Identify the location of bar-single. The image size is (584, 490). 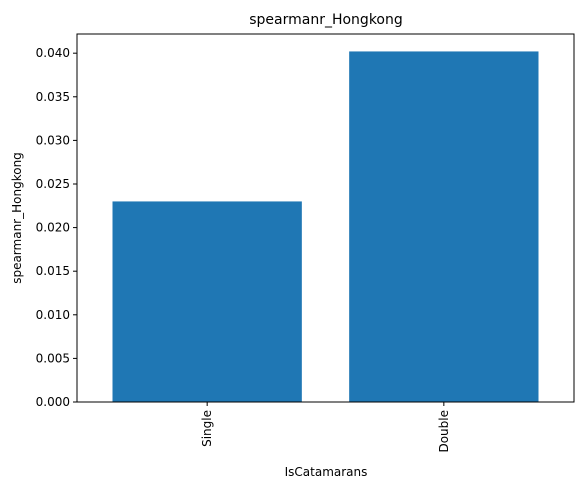
(207, 301).